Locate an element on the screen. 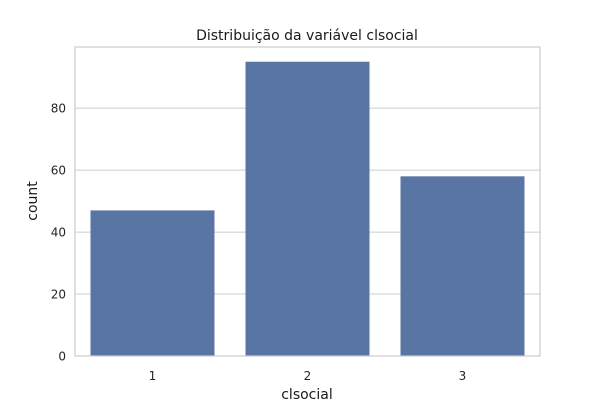 This screenshot has height=400, width=600. x-tick-label: 2 is located at coordinates (308, 376).